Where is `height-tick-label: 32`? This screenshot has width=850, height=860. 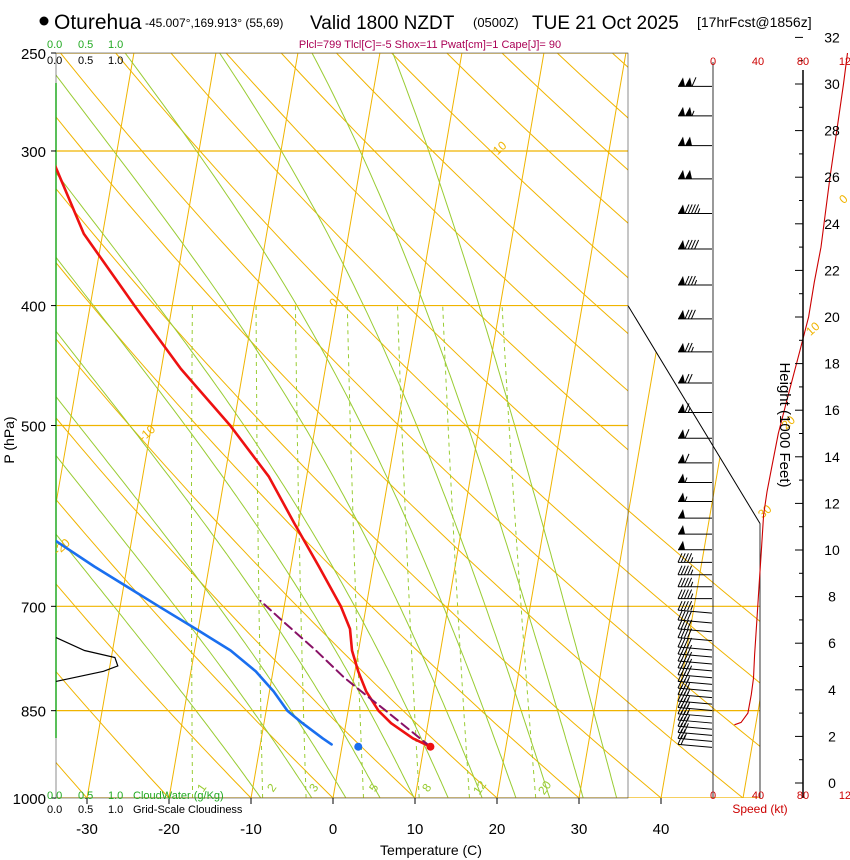 height-tick-label: 32 is located at coordinates (832, 37).